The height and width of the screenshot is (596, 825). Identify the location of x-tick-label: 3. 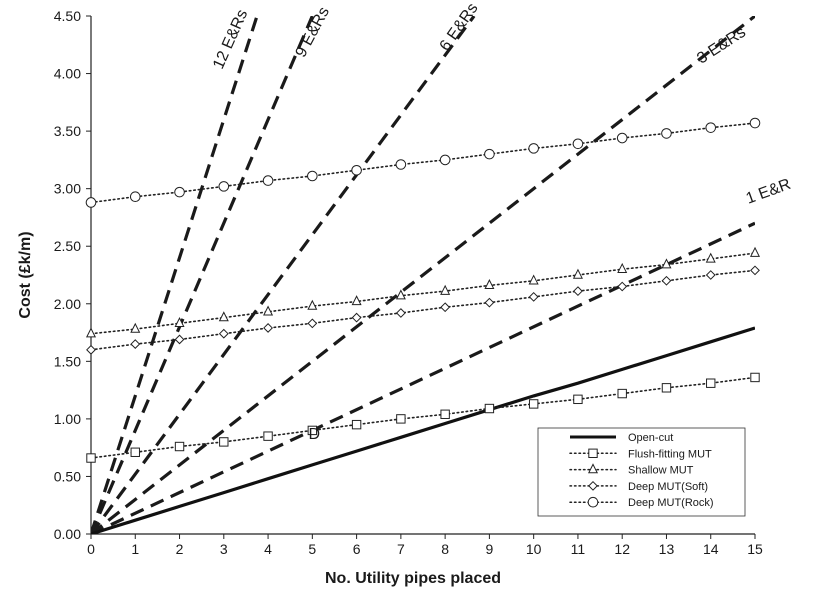
(224, 549).